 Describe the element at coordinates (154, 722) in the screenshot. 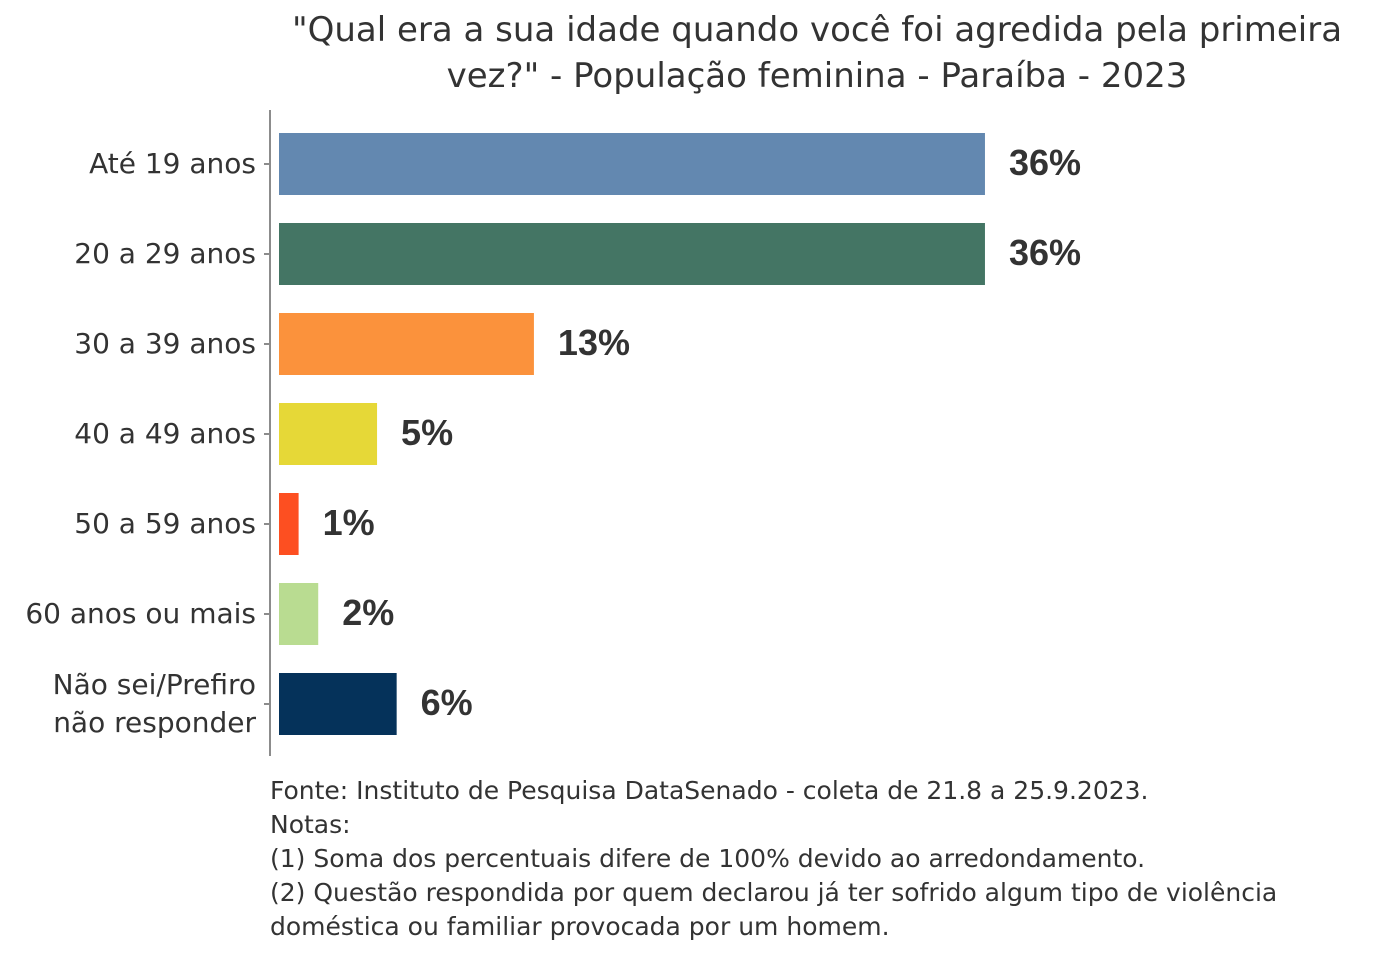

I see `category-label: não responder` at that location.